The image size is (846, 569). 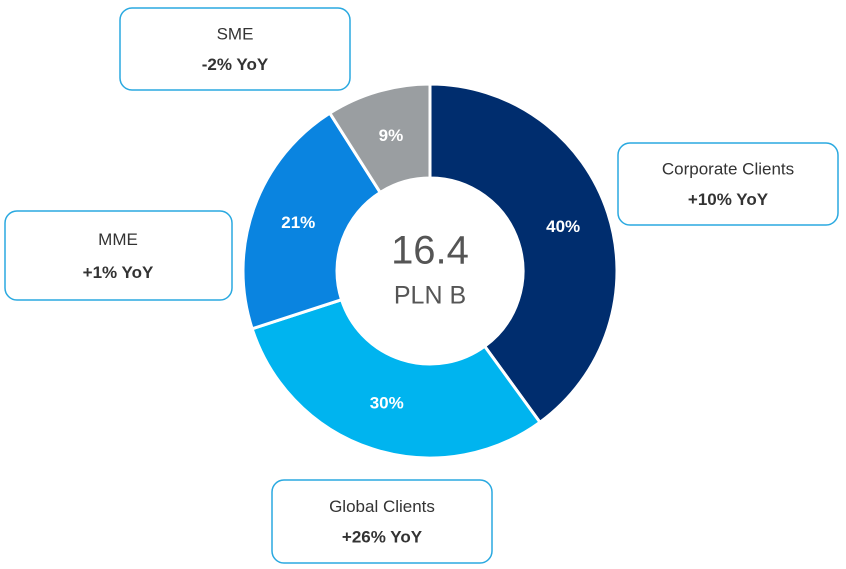 I want to click on callout-yoy: +26% YoY, so click(x=382, y=537).